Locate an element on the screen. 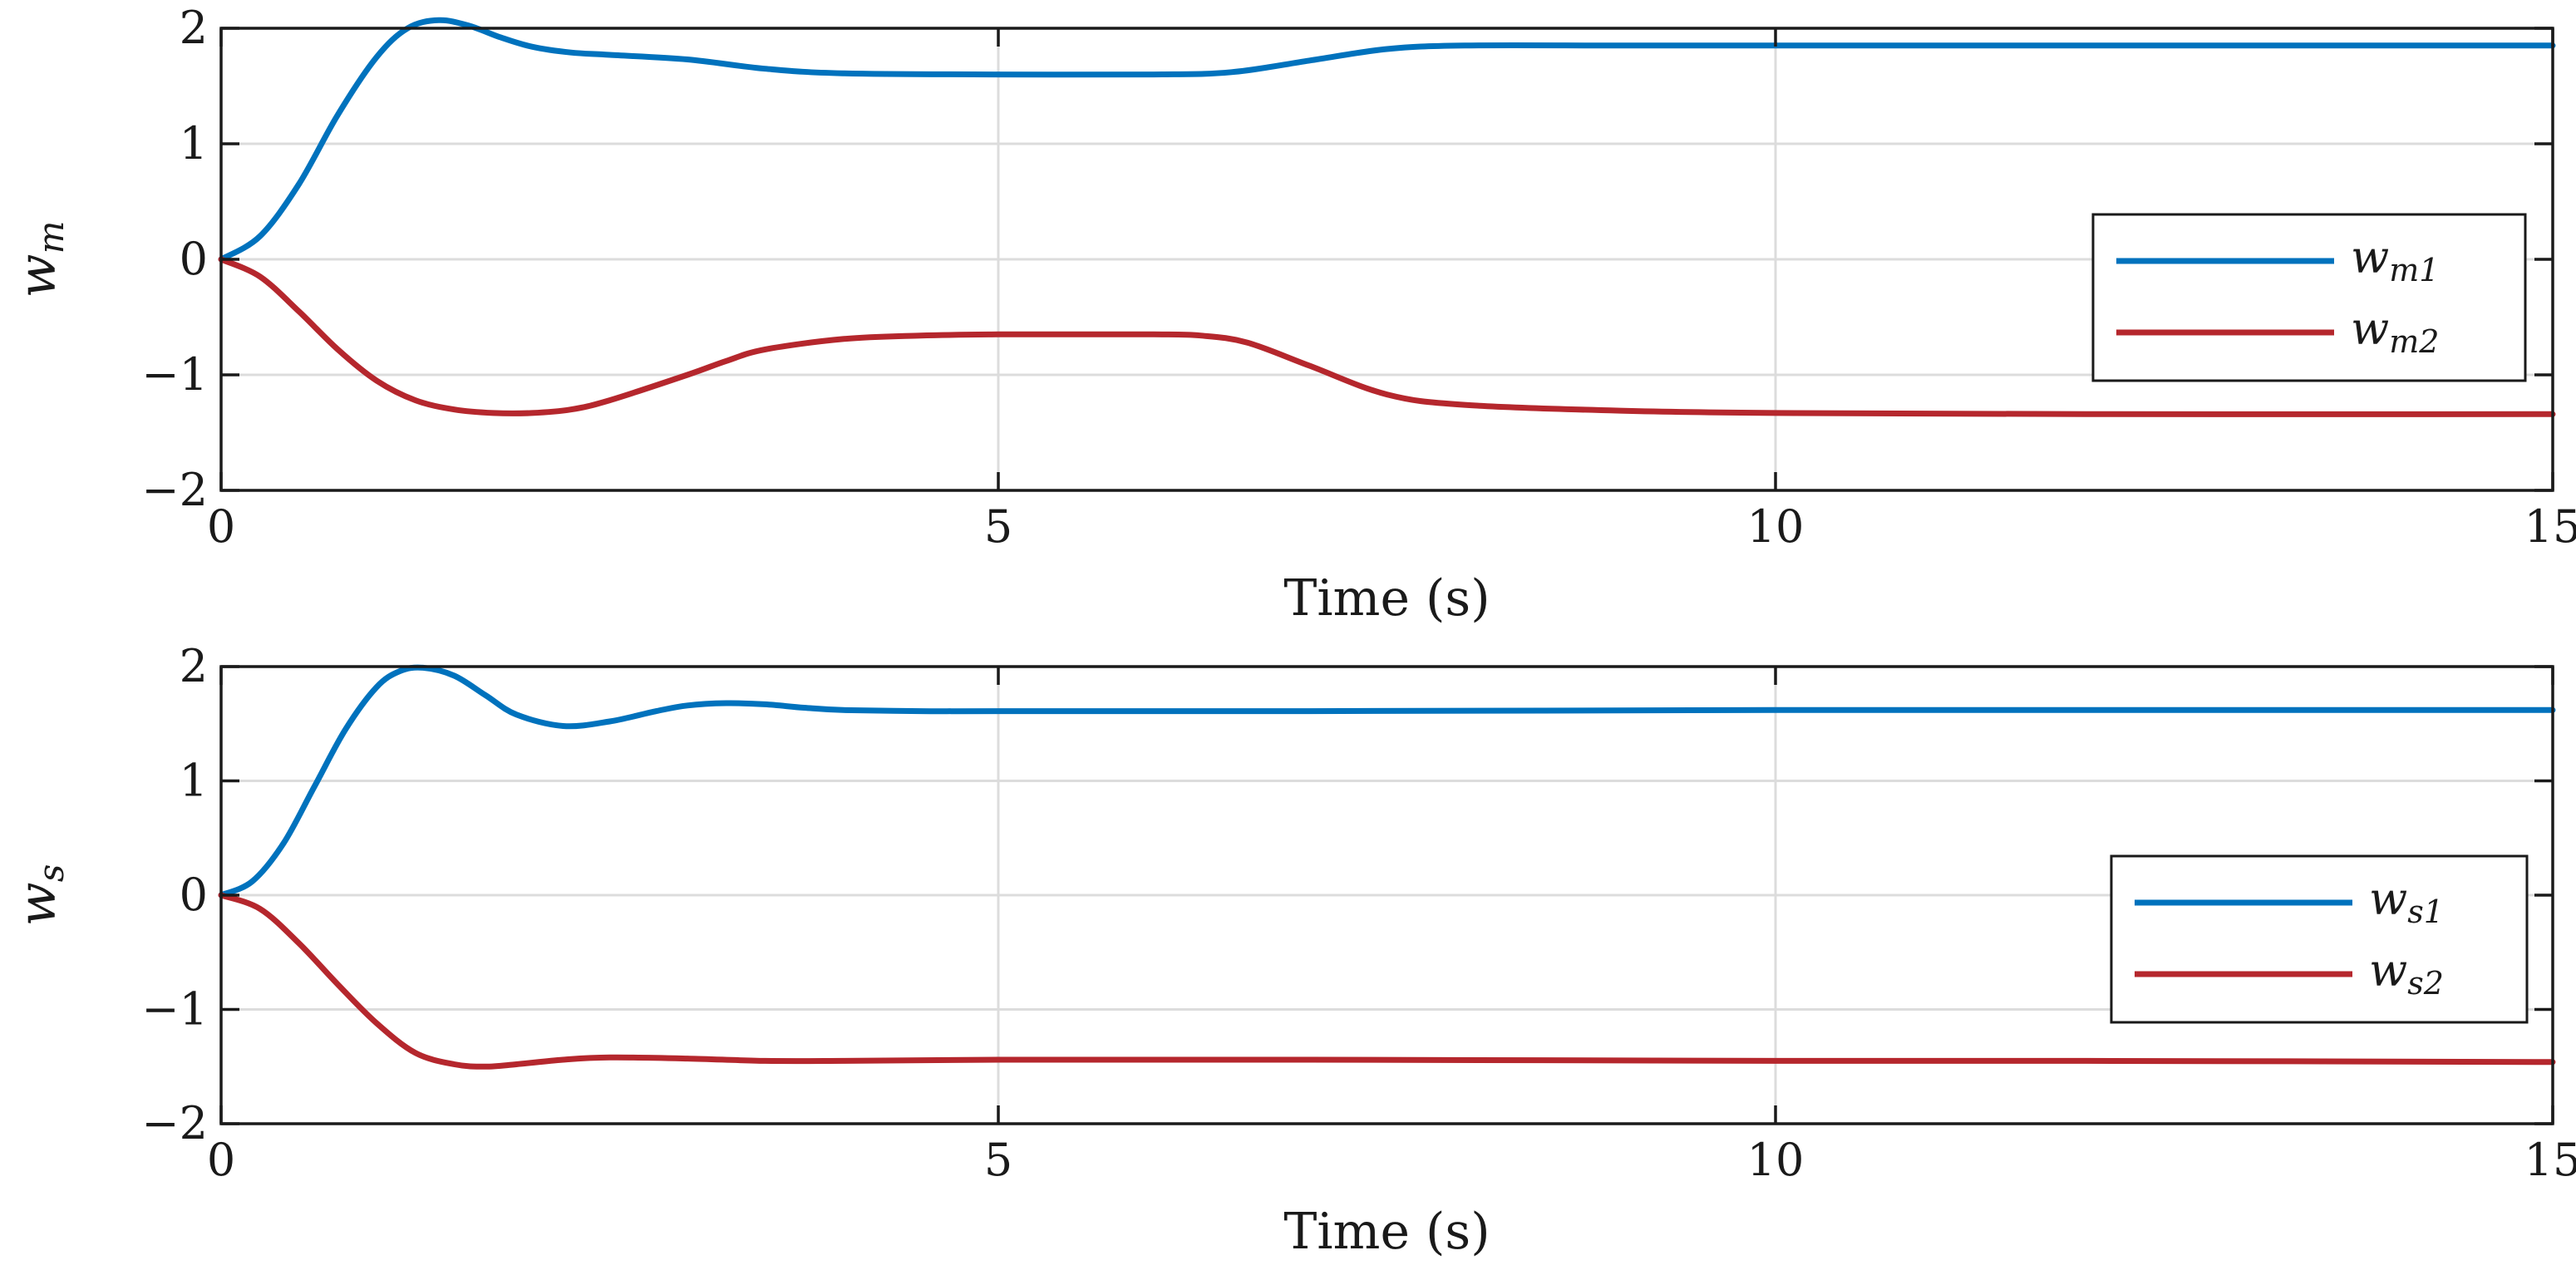 The width and height of the screenshot is (2576, 1270). legend-label-series-1: wm1 is located at coordinates (2395, 259).